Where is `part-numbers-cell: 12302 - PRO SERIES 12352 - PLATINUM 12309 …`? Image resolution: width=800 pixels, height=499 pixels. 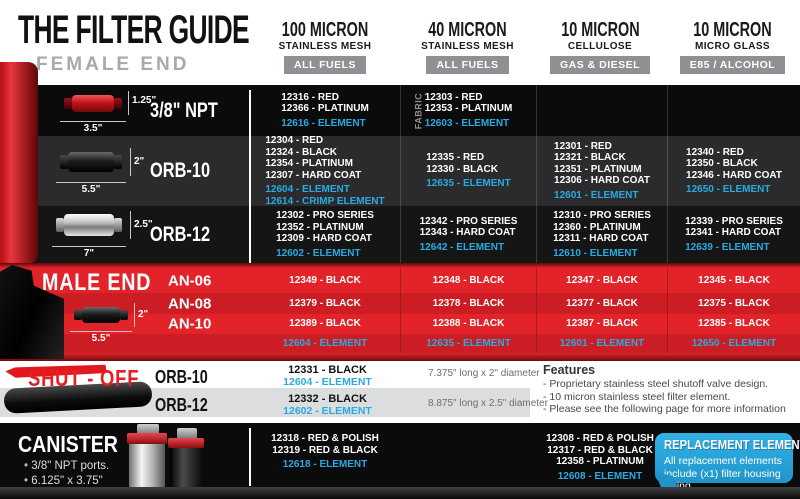
part-numbers-cell: 12302 - PRO SERIES 12352 - PLATINUM 12309 … is located at coordinates (325, 234).